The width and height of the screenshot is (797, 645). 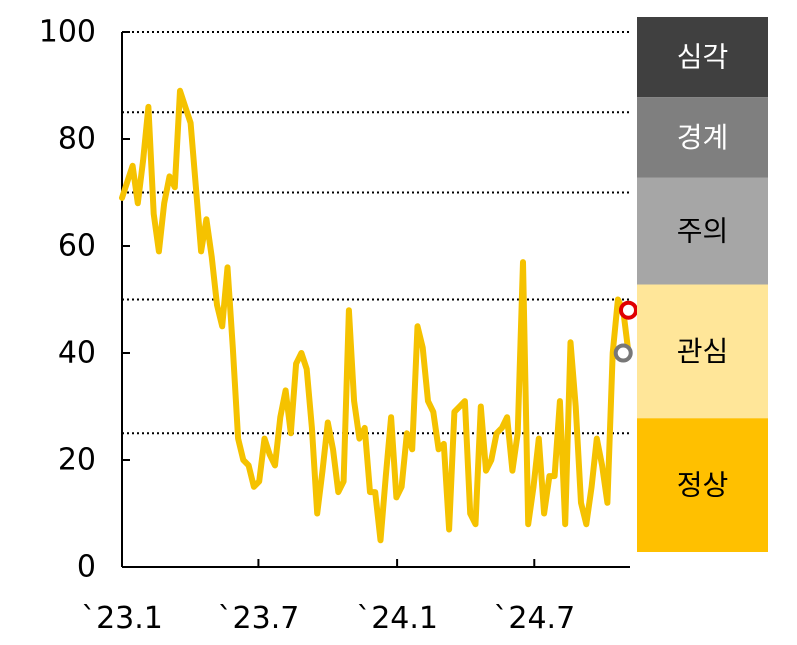 What do you see at coordinates (77, 460) in the screenshot?
I see `y-tick-label: 20` at bounding box center [77, 460].